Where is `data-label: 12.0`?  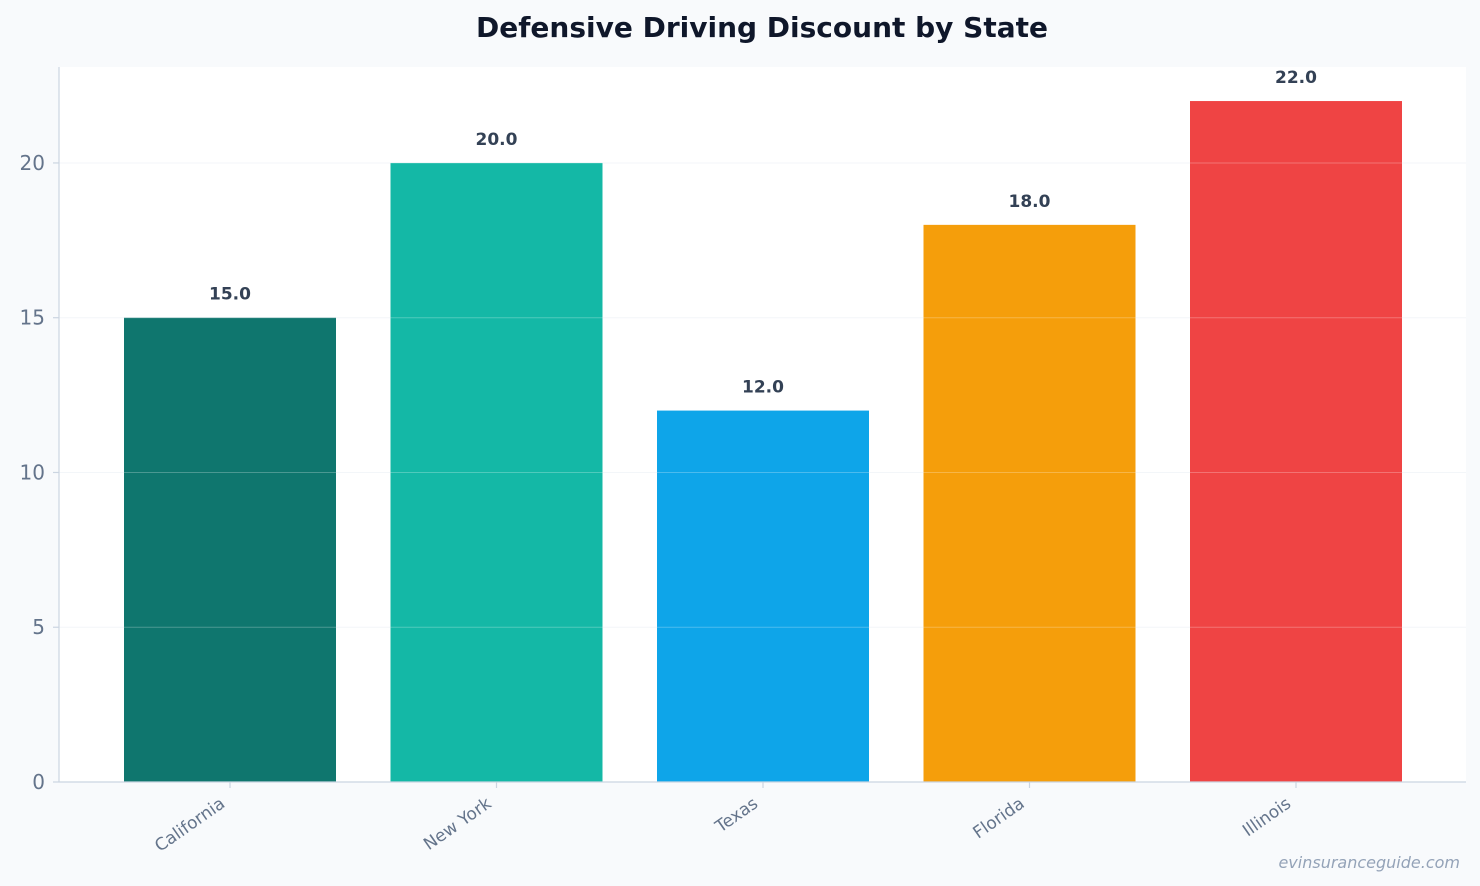 data-label: 12.0 is located at coordinates (763, 388).